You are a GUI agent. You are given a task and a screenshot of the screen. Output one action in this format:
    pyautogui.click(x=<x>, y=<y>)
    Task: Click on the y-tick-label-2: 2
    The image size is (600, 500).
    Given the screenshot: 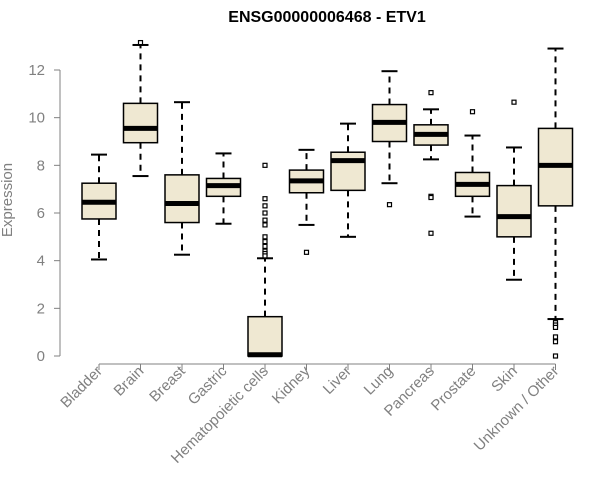 What is the action you would take?
    pyautogui.click(x=41, y=308)
    